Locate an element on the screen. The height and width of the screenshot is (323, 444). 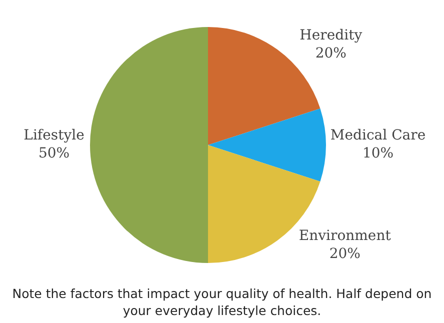
data-label: 10% is located at coordinates (378, 154).